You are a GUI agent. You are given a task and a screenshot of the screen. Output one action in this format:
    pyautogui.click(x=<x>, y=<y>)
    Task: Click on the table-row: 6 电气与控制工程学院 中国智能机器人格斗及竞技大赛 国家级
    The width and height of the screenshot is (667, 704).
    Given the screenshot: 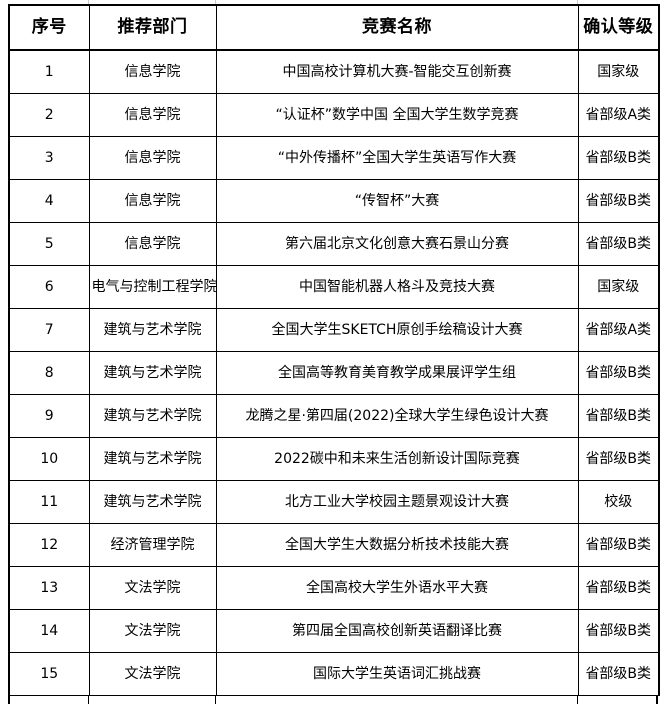 What is the action you would take?
    pyautogui.click(x=334, y=287)
    